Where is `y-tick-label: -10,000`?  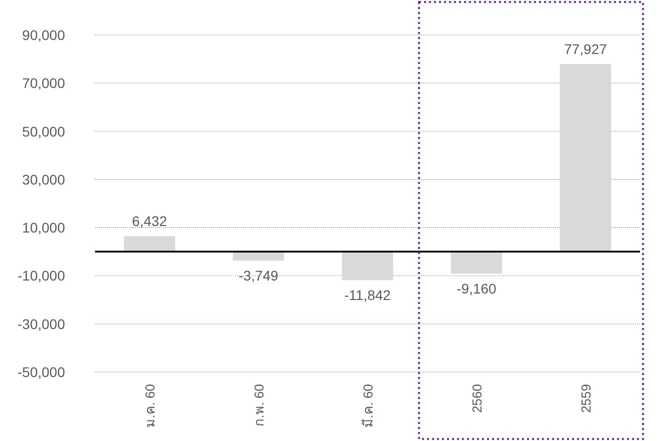 y-tick-label: -10,000 is located at coordinates (42, 276).